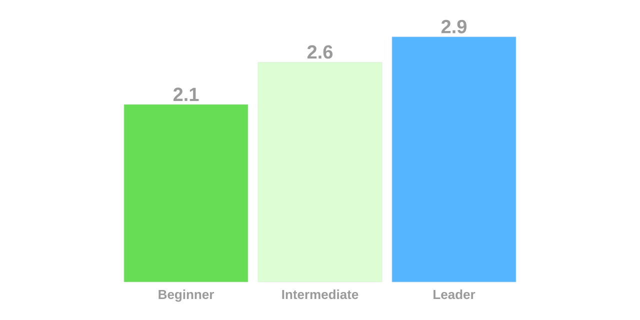 The width and height of the screenshot is (640, 320). Describe the element at coordinates (320, 295) in the screenshot. I see `x-tick-label: Intermediate` at that location.